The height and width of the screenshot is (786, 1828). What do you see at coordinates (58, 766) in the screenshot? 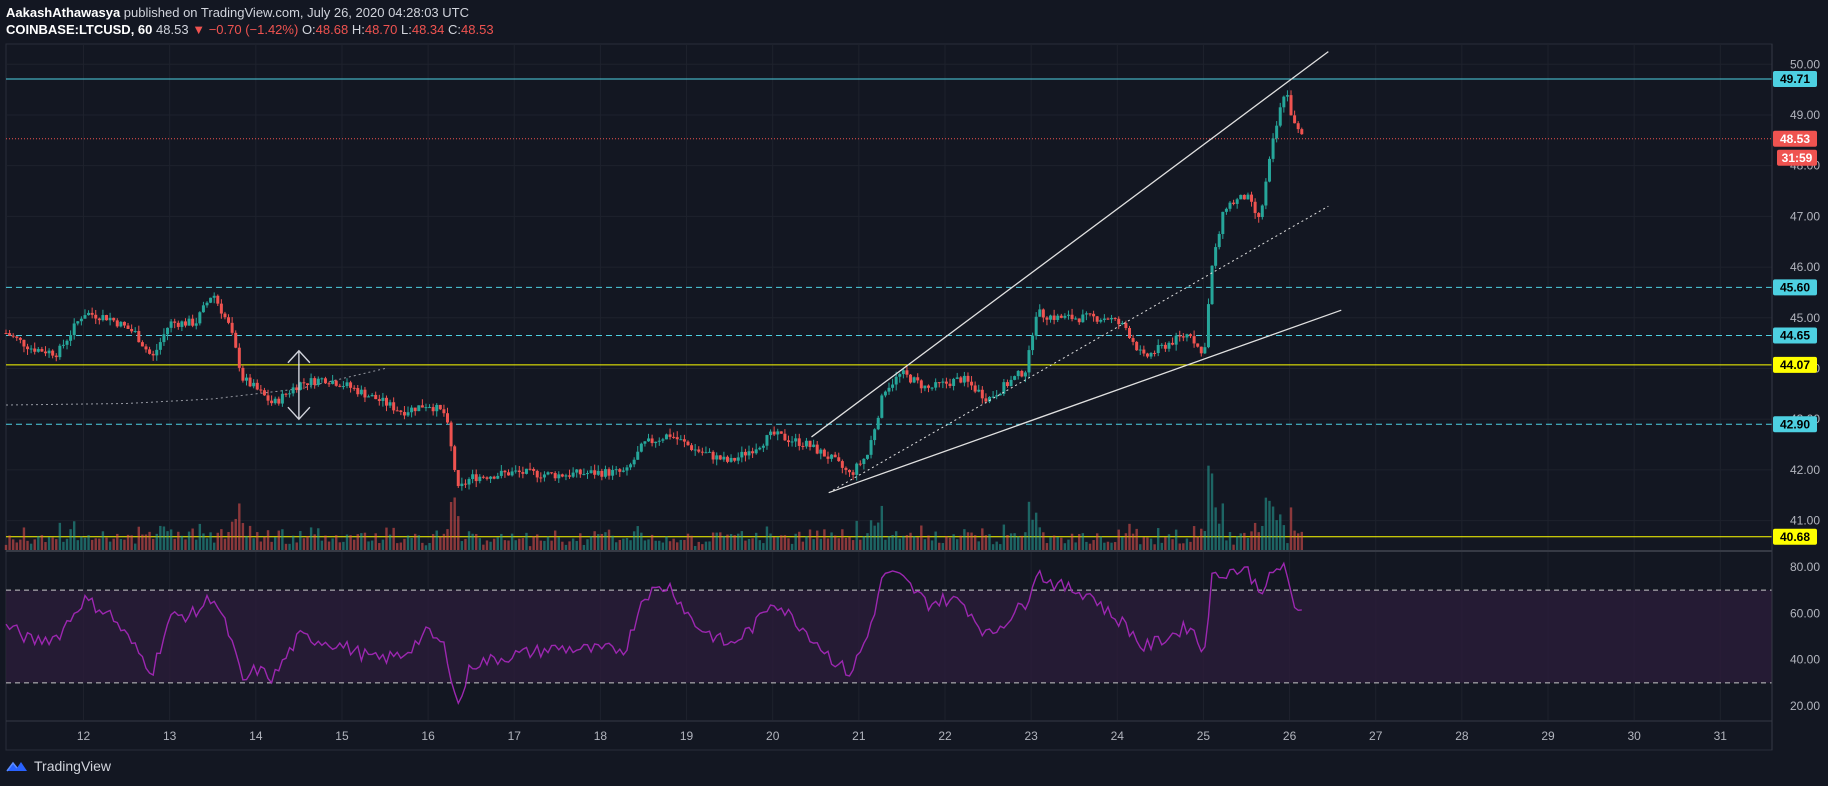
I see `footer: TradingView` at bounding box center [58, 766].